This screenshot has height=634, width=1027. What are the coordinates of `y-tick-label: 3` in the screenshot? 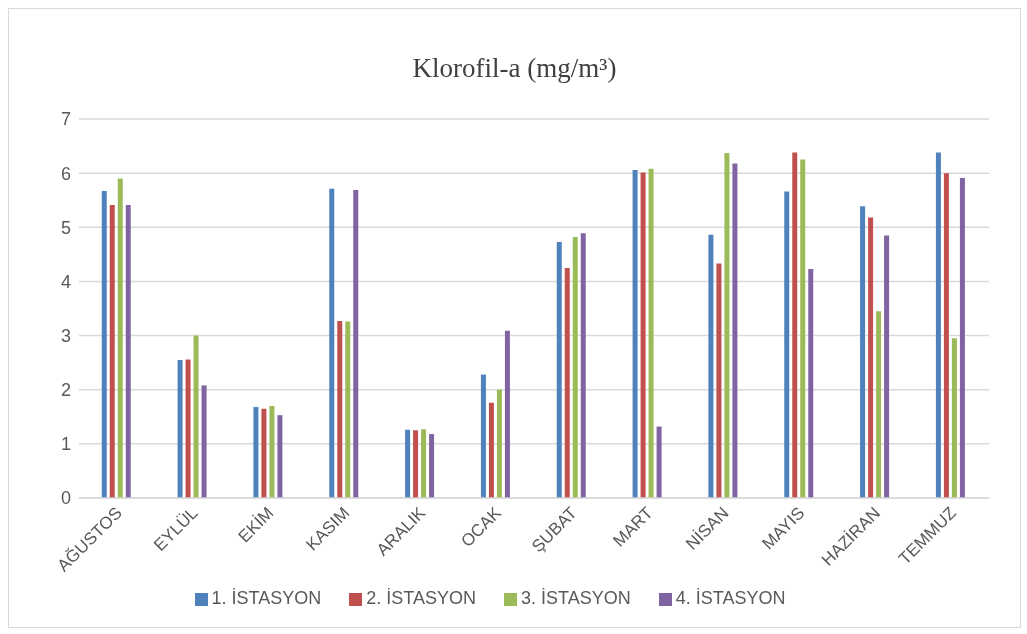 It's located at (65, 335).